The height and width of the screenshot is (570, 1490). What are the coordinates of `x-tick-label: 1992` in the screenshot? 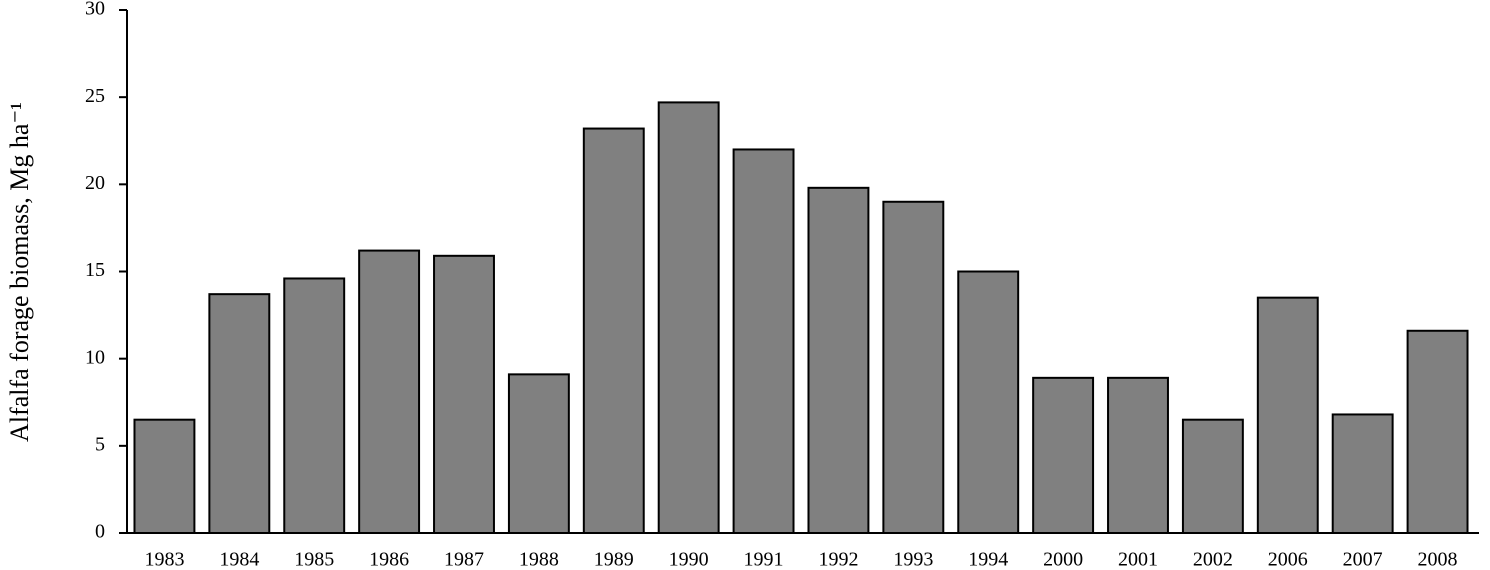 It's located at (838, 559).